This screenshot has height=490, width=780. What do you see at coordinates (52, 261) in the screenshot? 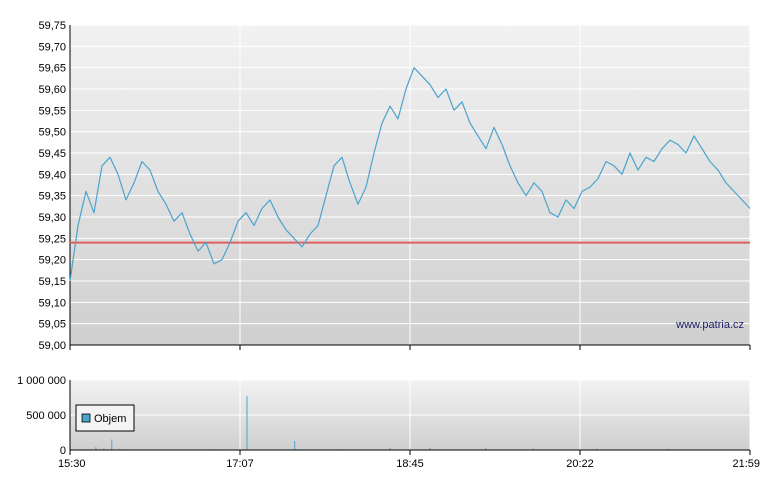
I see `price-y-tick-label: 59,20` at bounding box center [52, 261].